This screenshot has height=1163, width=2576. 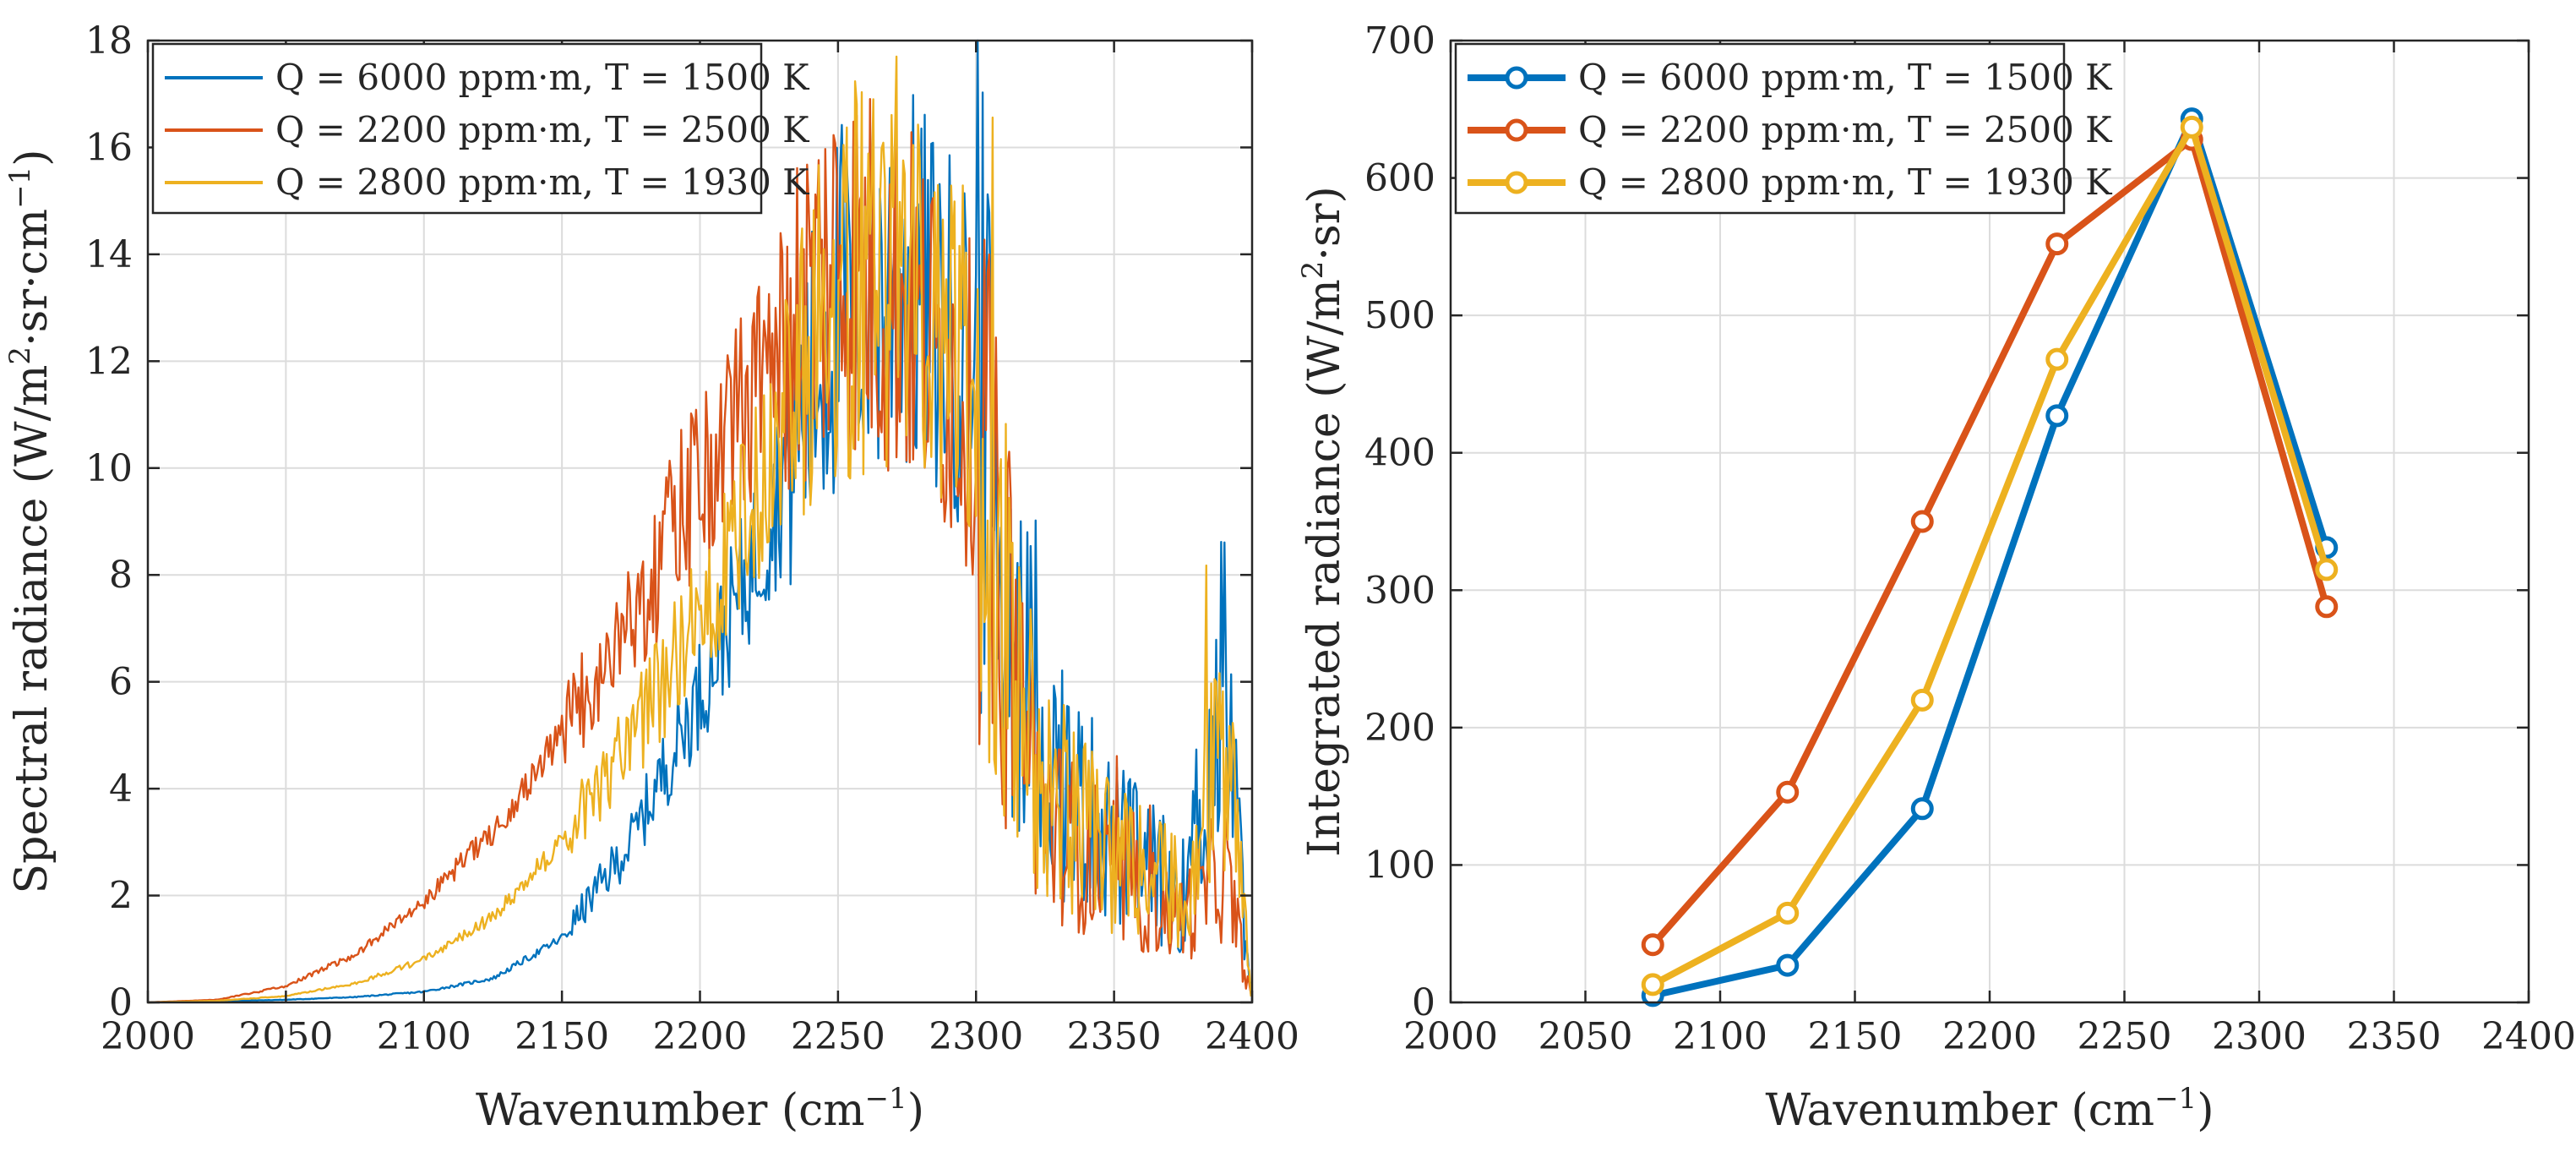 What do you see at coordinates (1324, 223) in the screenshot?
I see `y-axis-label-part: ·sr)` at bounding box center [1324, 223].